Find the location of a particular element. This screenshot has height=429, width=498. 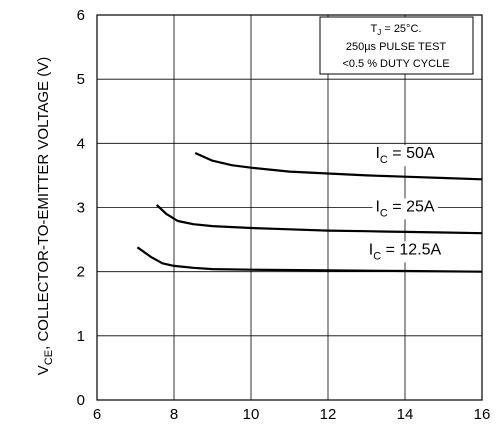

y-tick-labels: 0 1 2 3 4 5 6 is located at coordinates (81, 208).